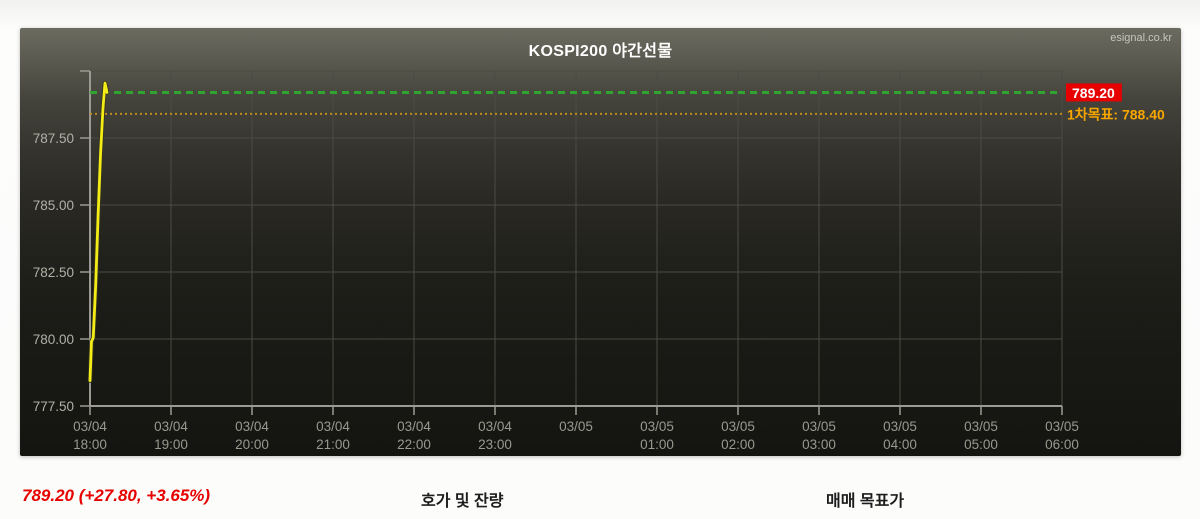 The width and height of the screenshot is (1200, 519). Describe the element at coordinates (53, 205) in the screenshot. I see `svg-text: 785.00` at that location.